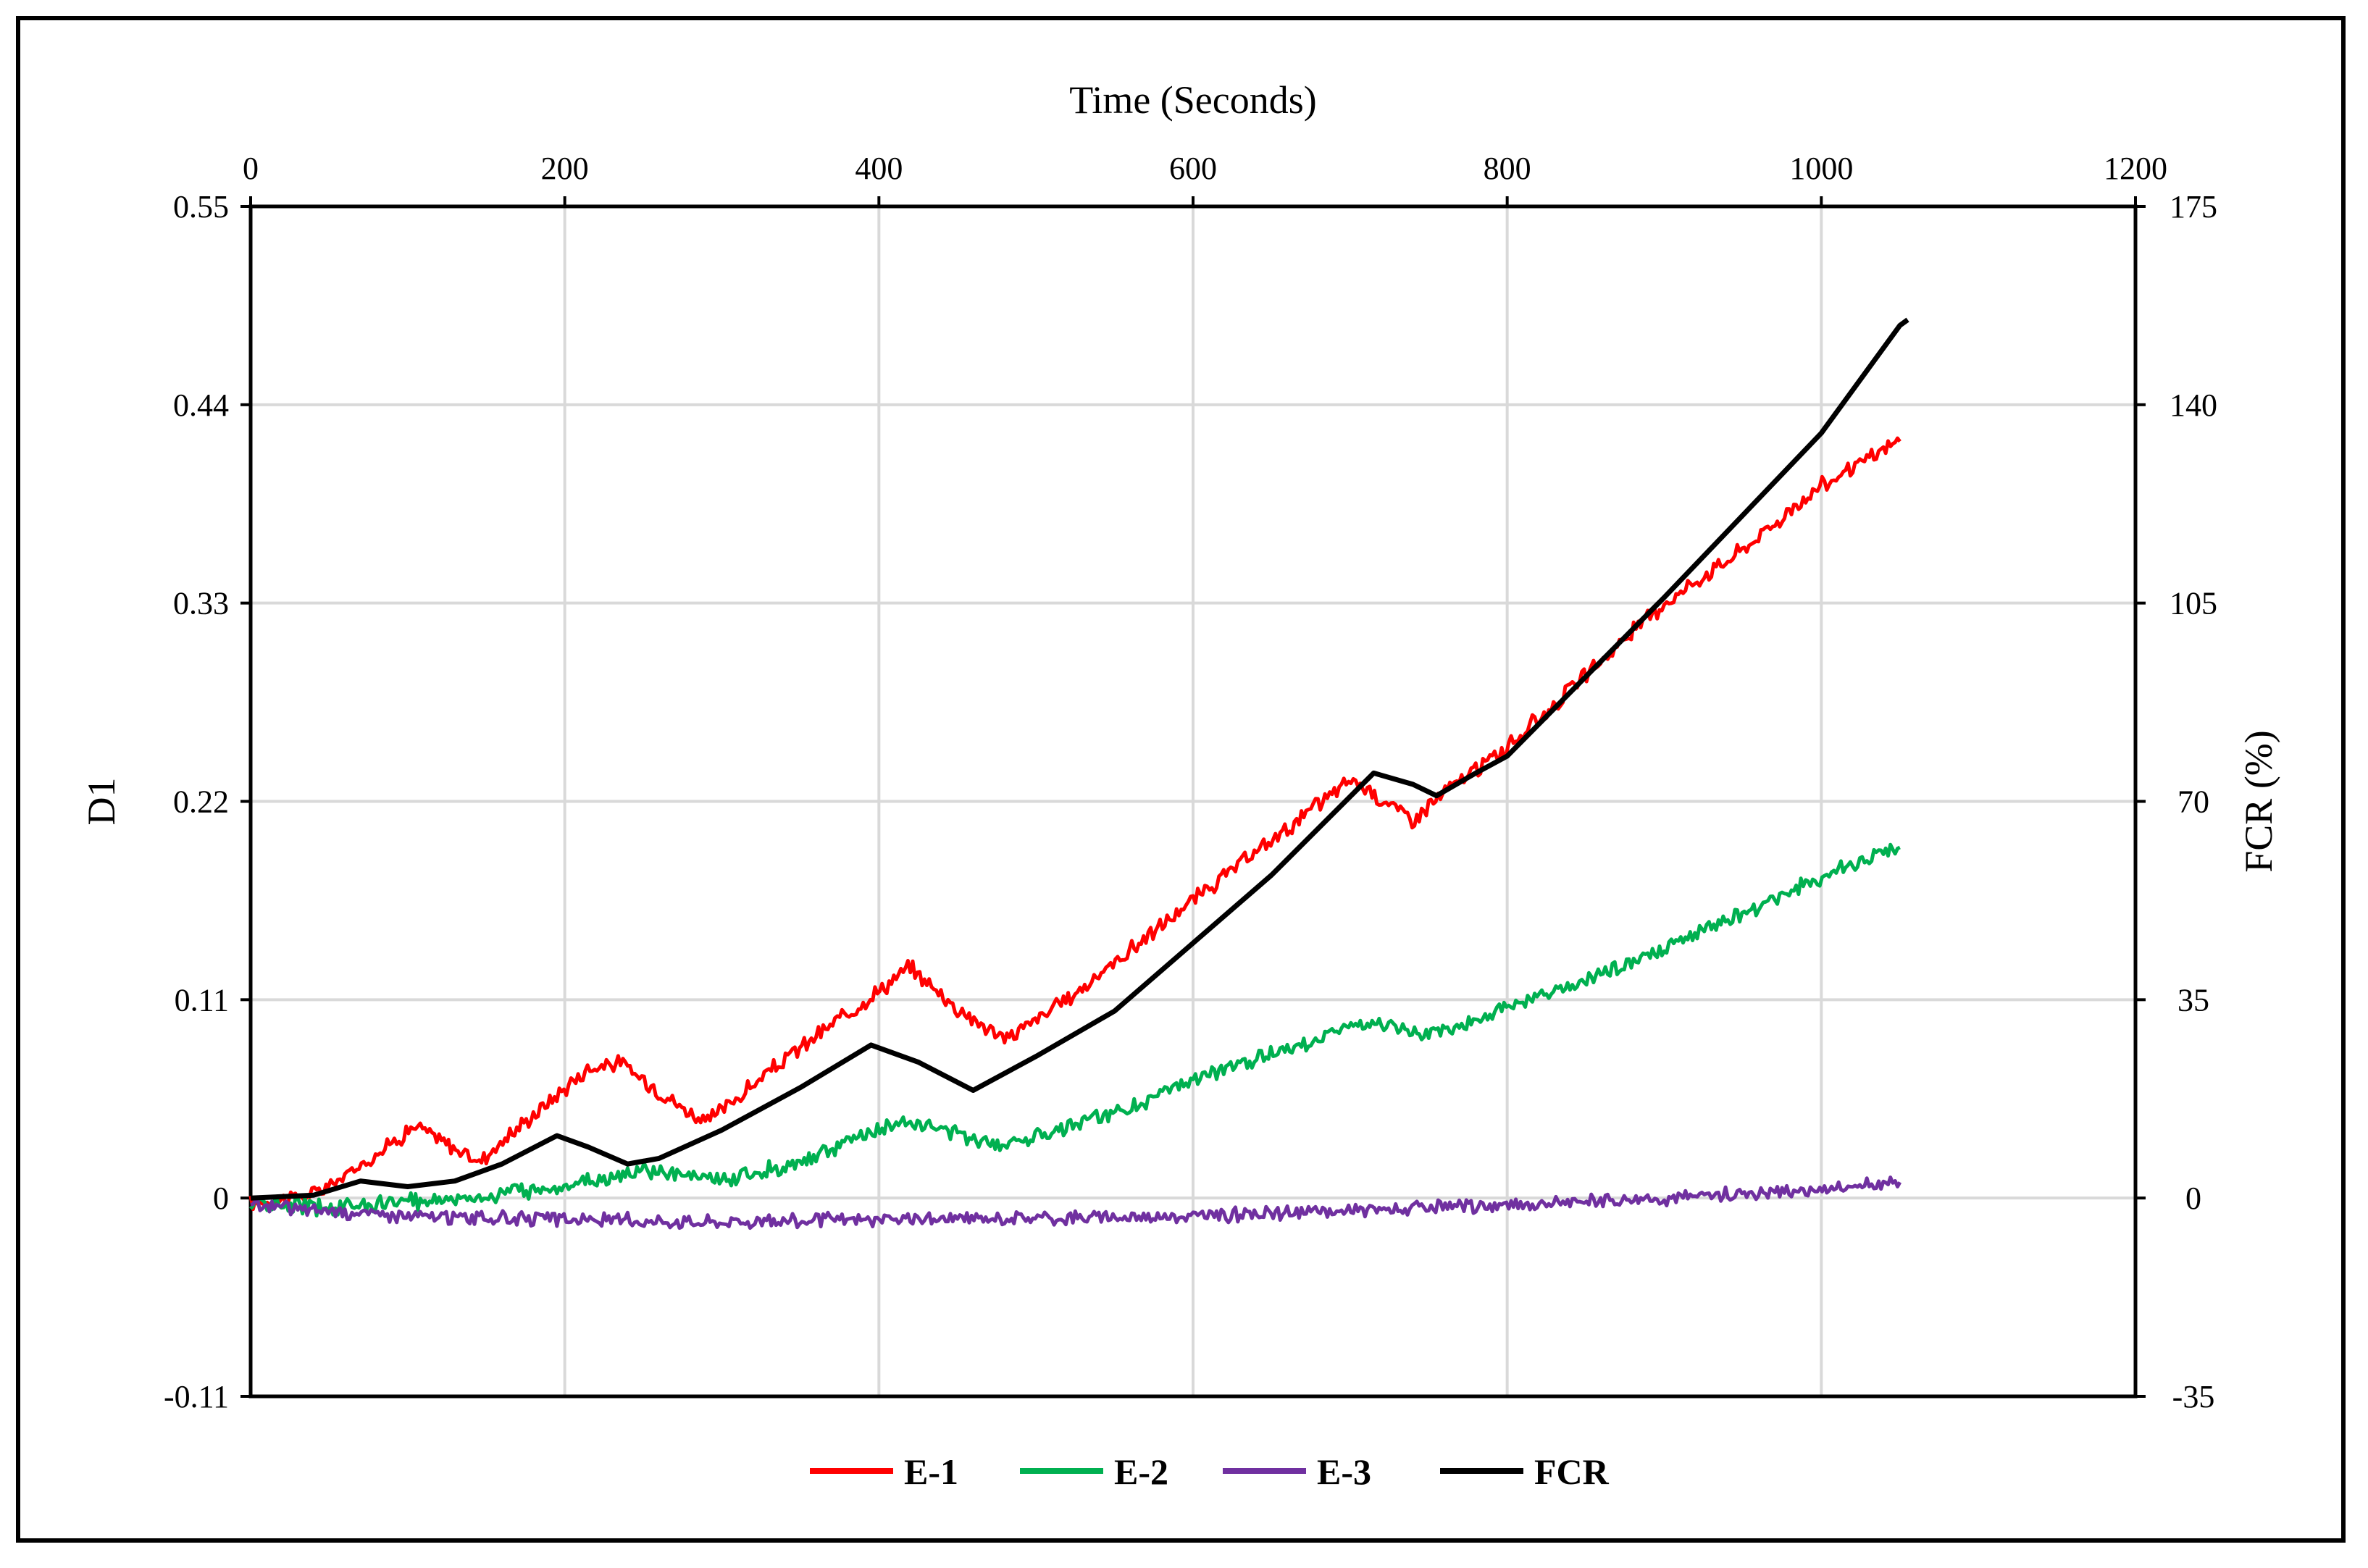 Image resolution: width=2368 pixels, height=1568 pixels. I want to click on y-right-tick-label: 35, so click(2193, 1000).